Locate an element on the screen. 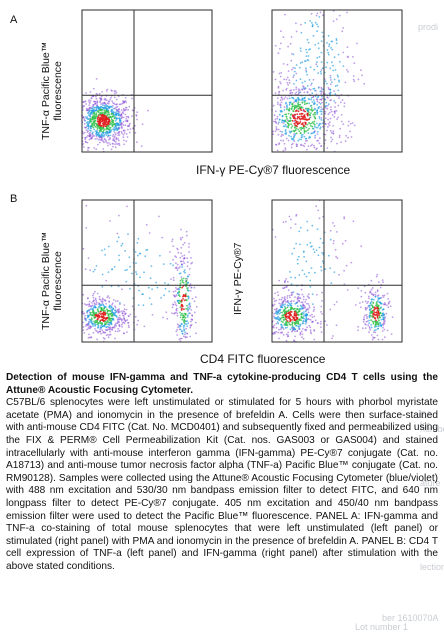  panel-b-left-y-label-line1: TNF-α Pacific Blue™ is located at coordinates (46, 280).